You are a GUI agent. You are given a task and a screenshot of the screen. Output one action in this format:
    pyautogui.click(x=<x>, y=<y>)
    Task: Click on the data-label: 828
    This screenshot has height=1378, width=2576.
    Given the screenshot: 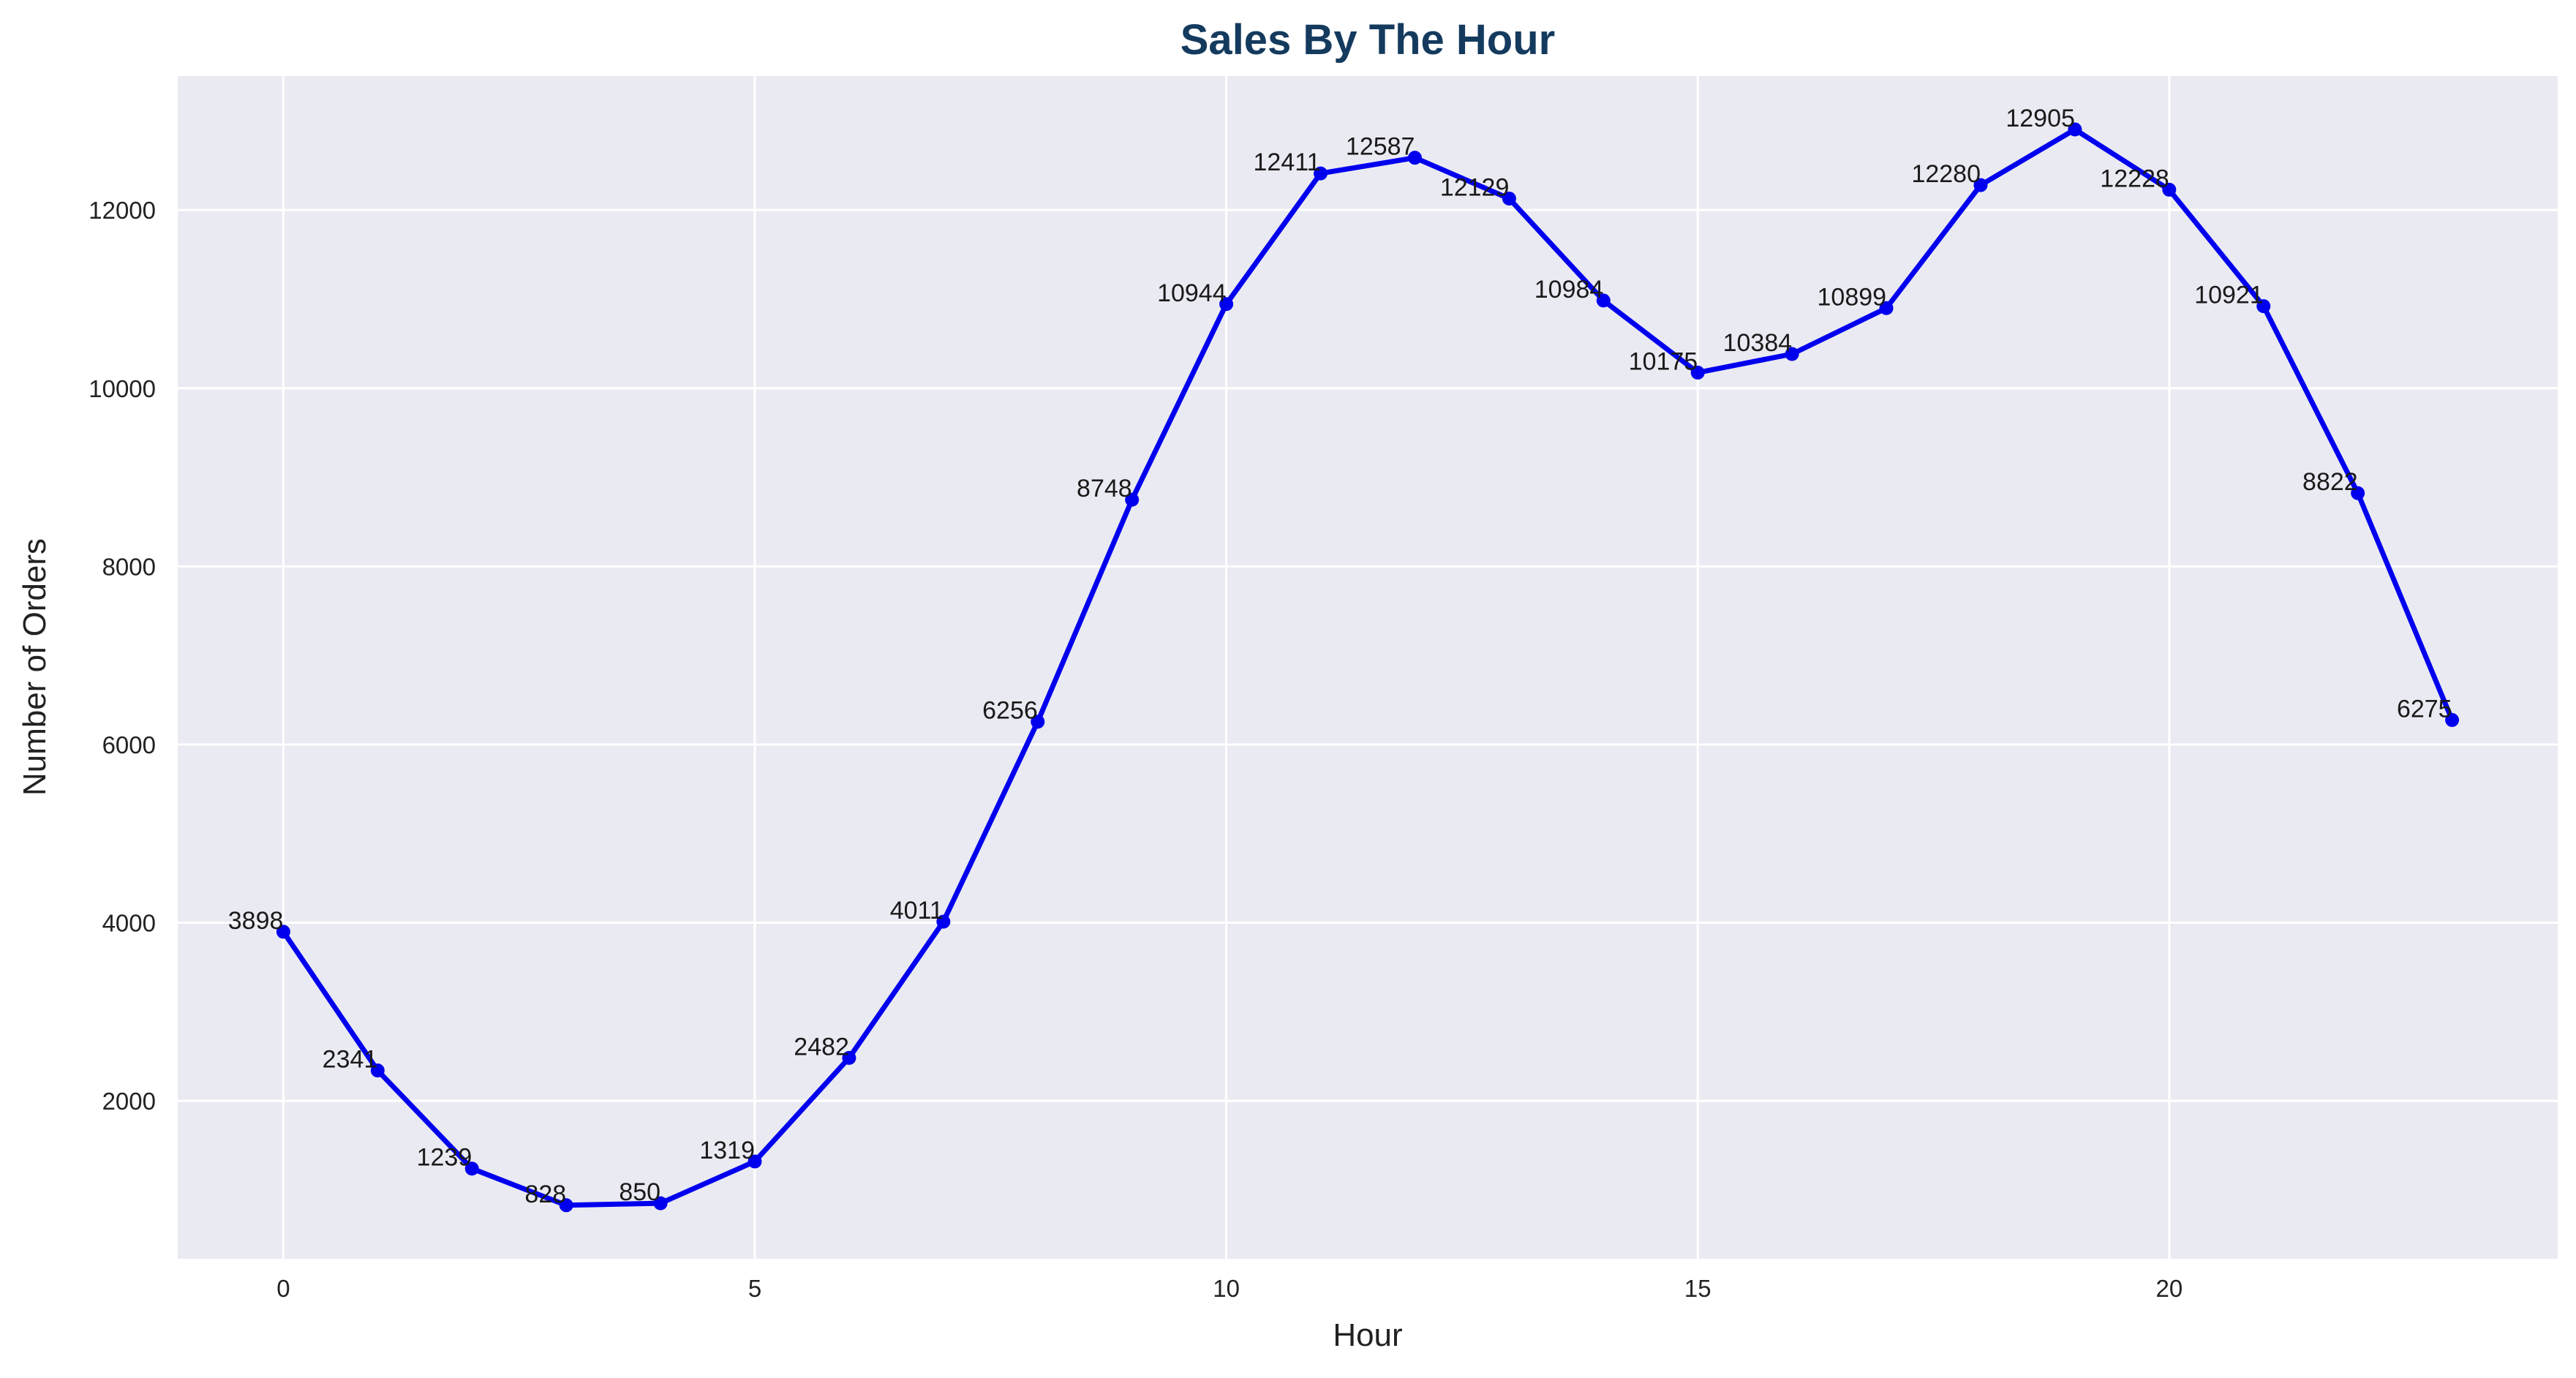 What is the action you would take?
    pyautogui.click(x=545, y=1194)
    